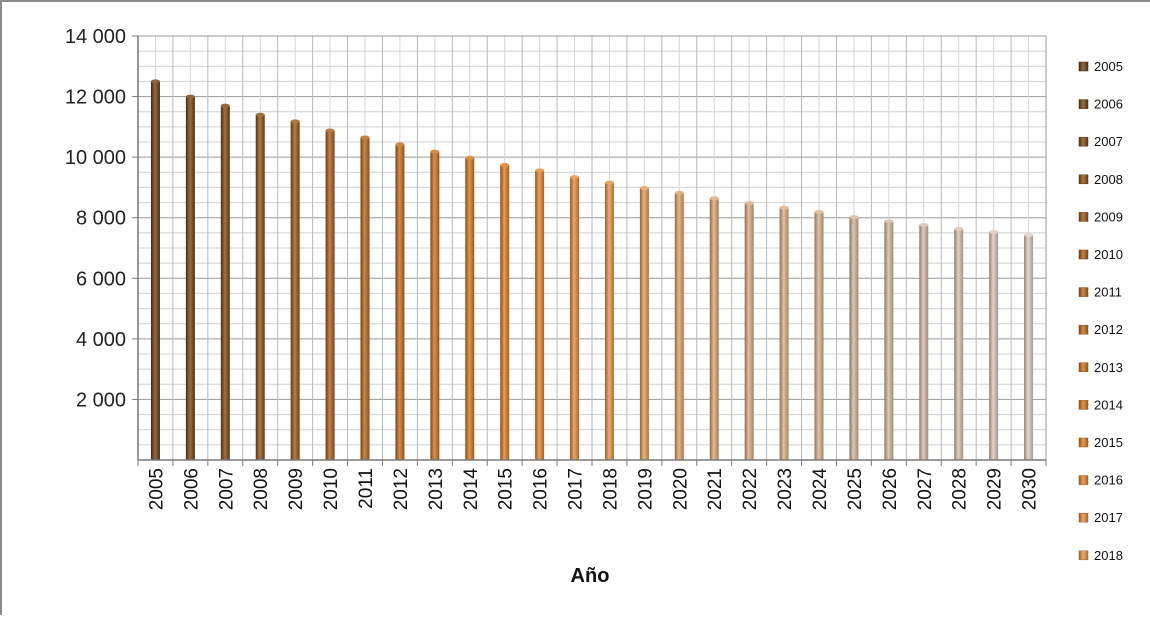  What do you see at coordinates (680, 489) in the screenshot?
I see `x-tick-label: 2020` at bounding box center [680, 489].